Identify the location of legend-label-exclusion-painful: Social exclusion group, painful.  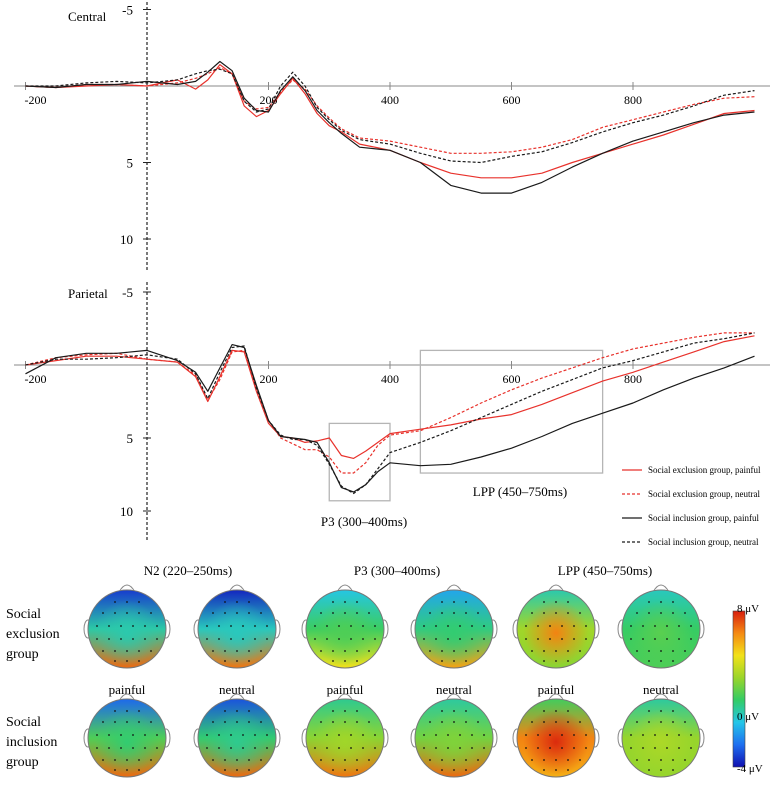
(704, 470).